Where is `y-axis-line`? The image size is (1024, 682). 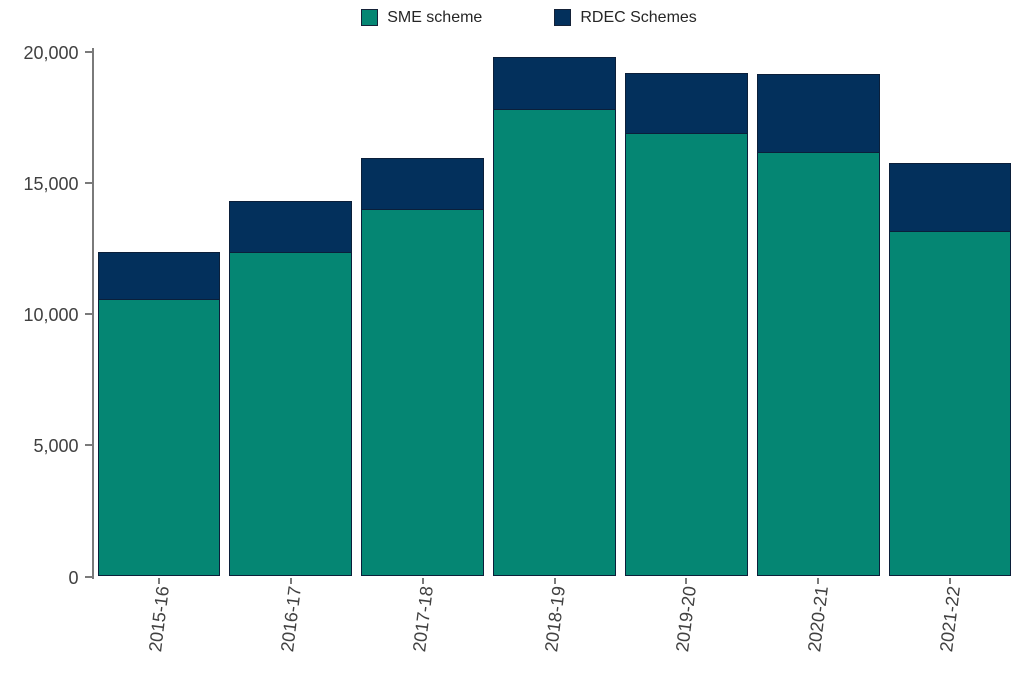 y-axis-line is located at coordinates (92, 313).